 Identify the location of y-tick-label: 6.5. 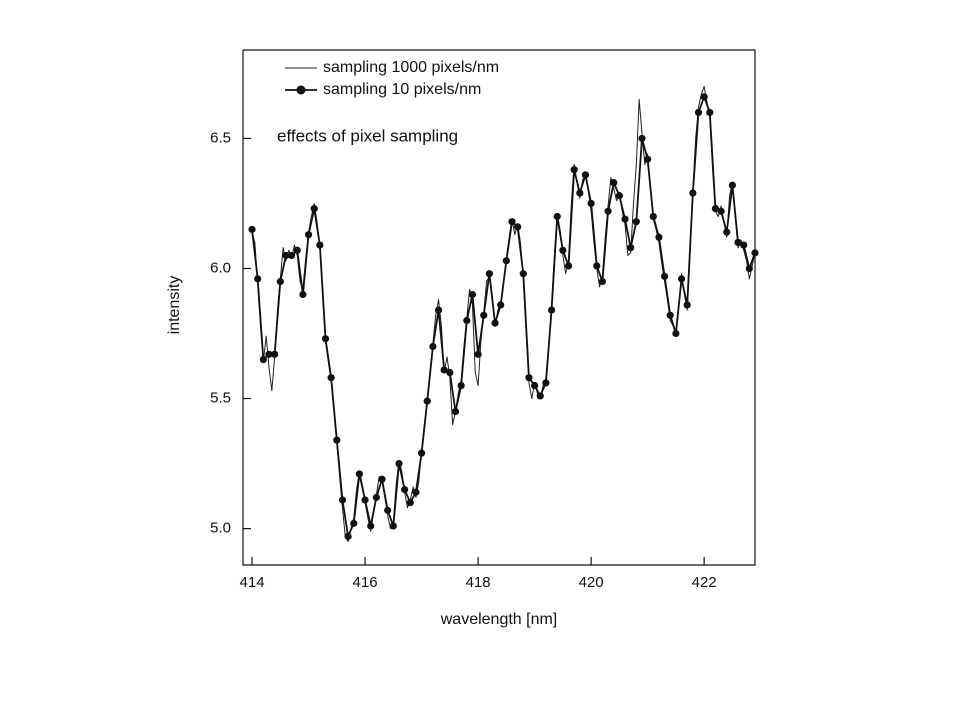
(220, 137).